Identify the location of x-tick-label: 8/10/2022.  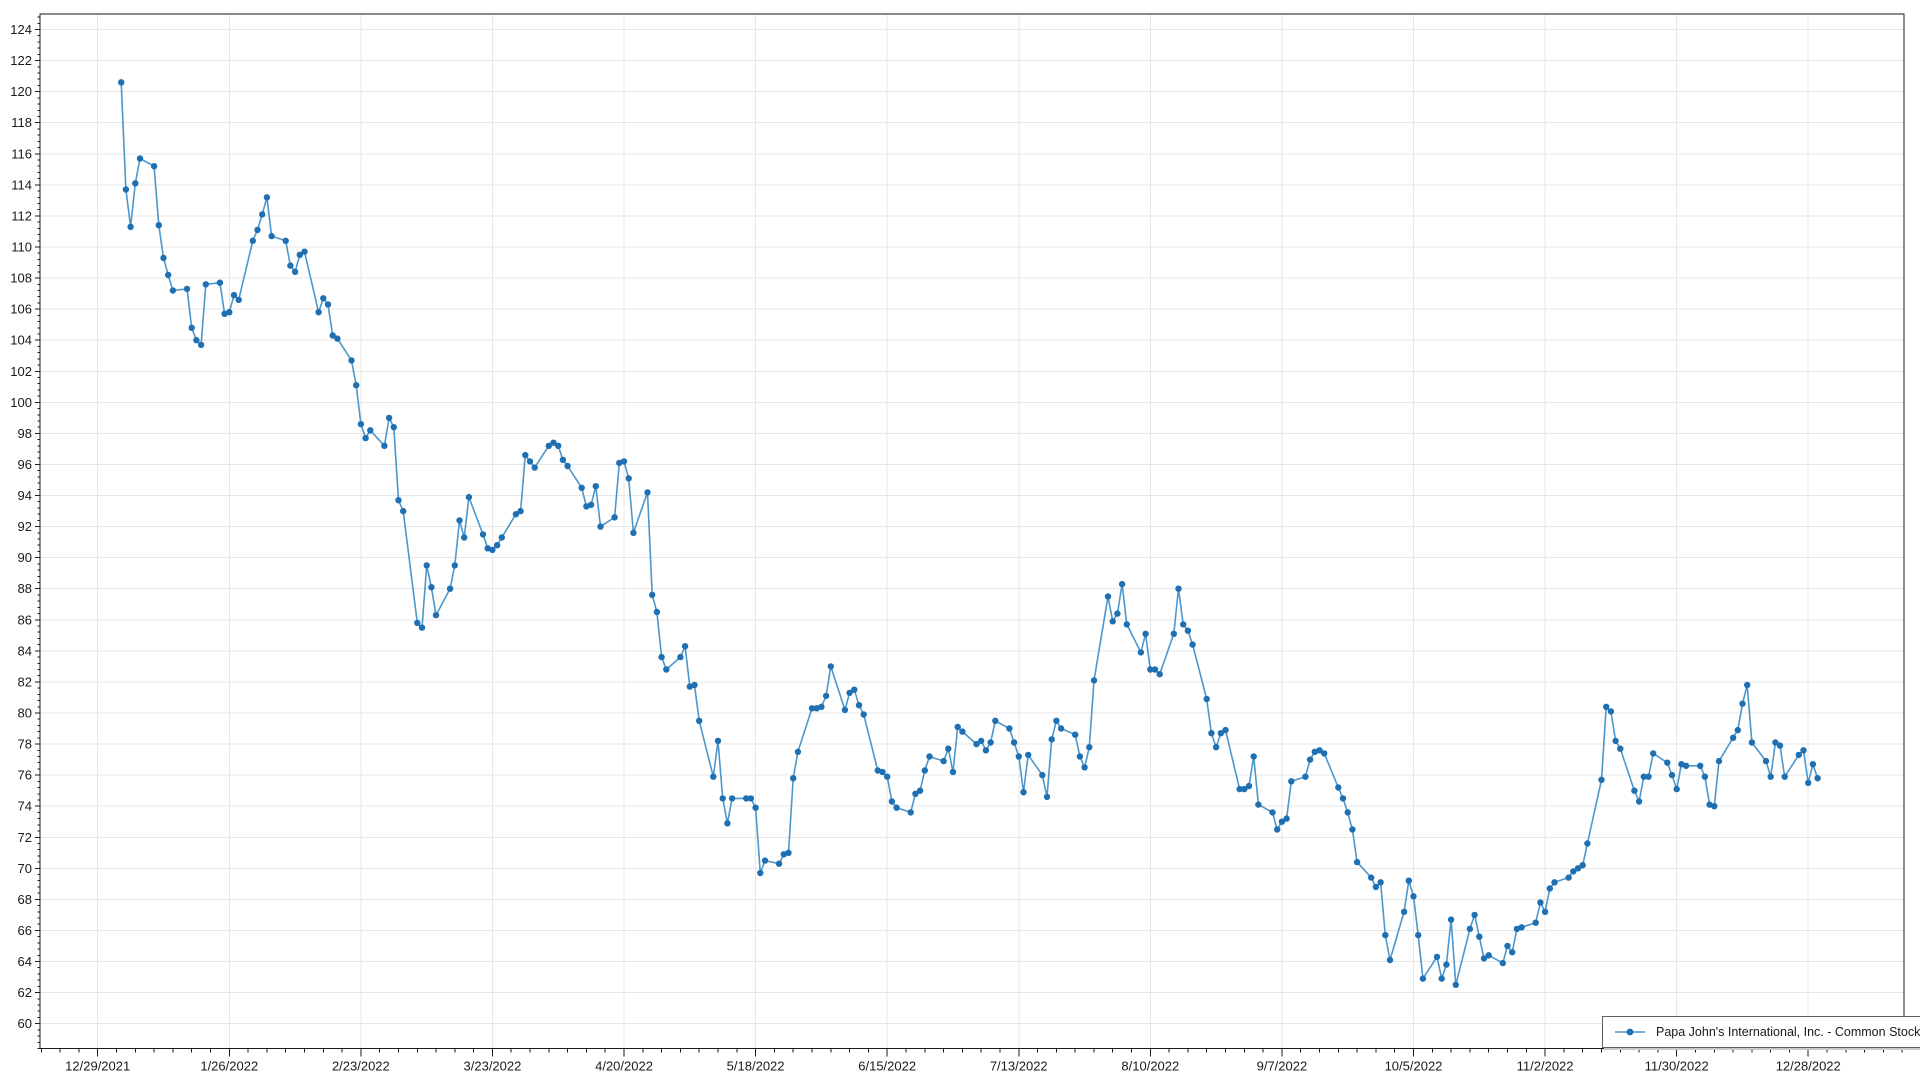
(1150, 1066).